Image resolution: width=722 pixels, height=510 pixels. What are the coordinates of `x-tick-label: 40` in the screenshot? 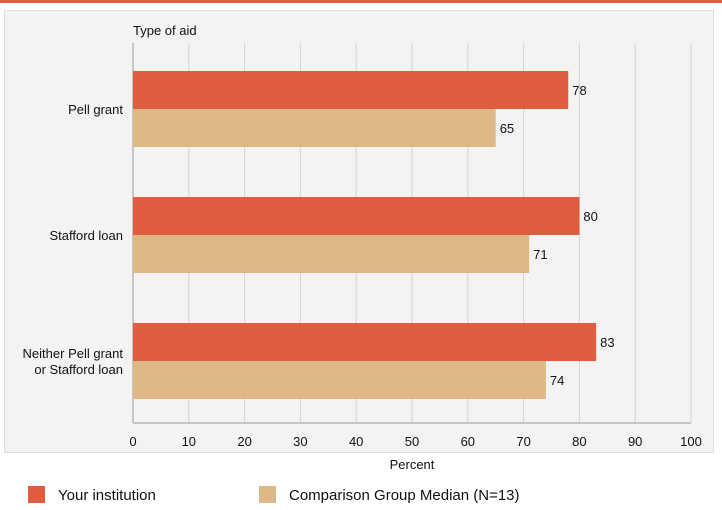 It's located at (356, 441).